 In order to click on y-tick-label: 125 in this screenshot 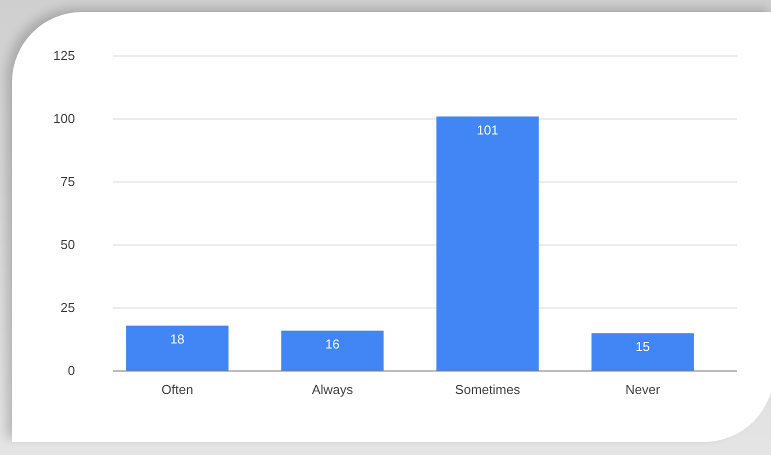, I will do `click(64, 56)`.